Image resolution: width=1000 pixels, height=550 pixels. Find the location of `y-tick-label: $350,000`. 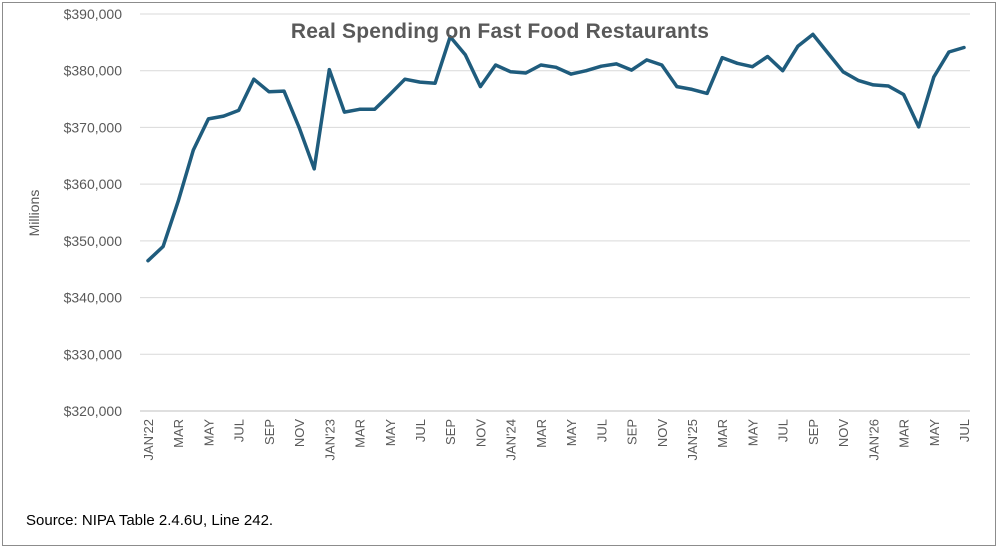

y-tick-label: $350,000 is located at coordinates (93, 241).